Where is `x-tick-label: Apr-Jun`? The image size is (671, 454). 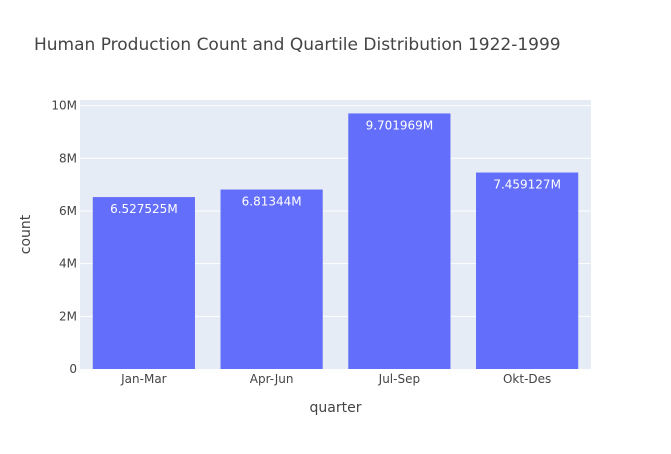 x-tick-label: Apr-Jun is located at coordinates (272, 379).